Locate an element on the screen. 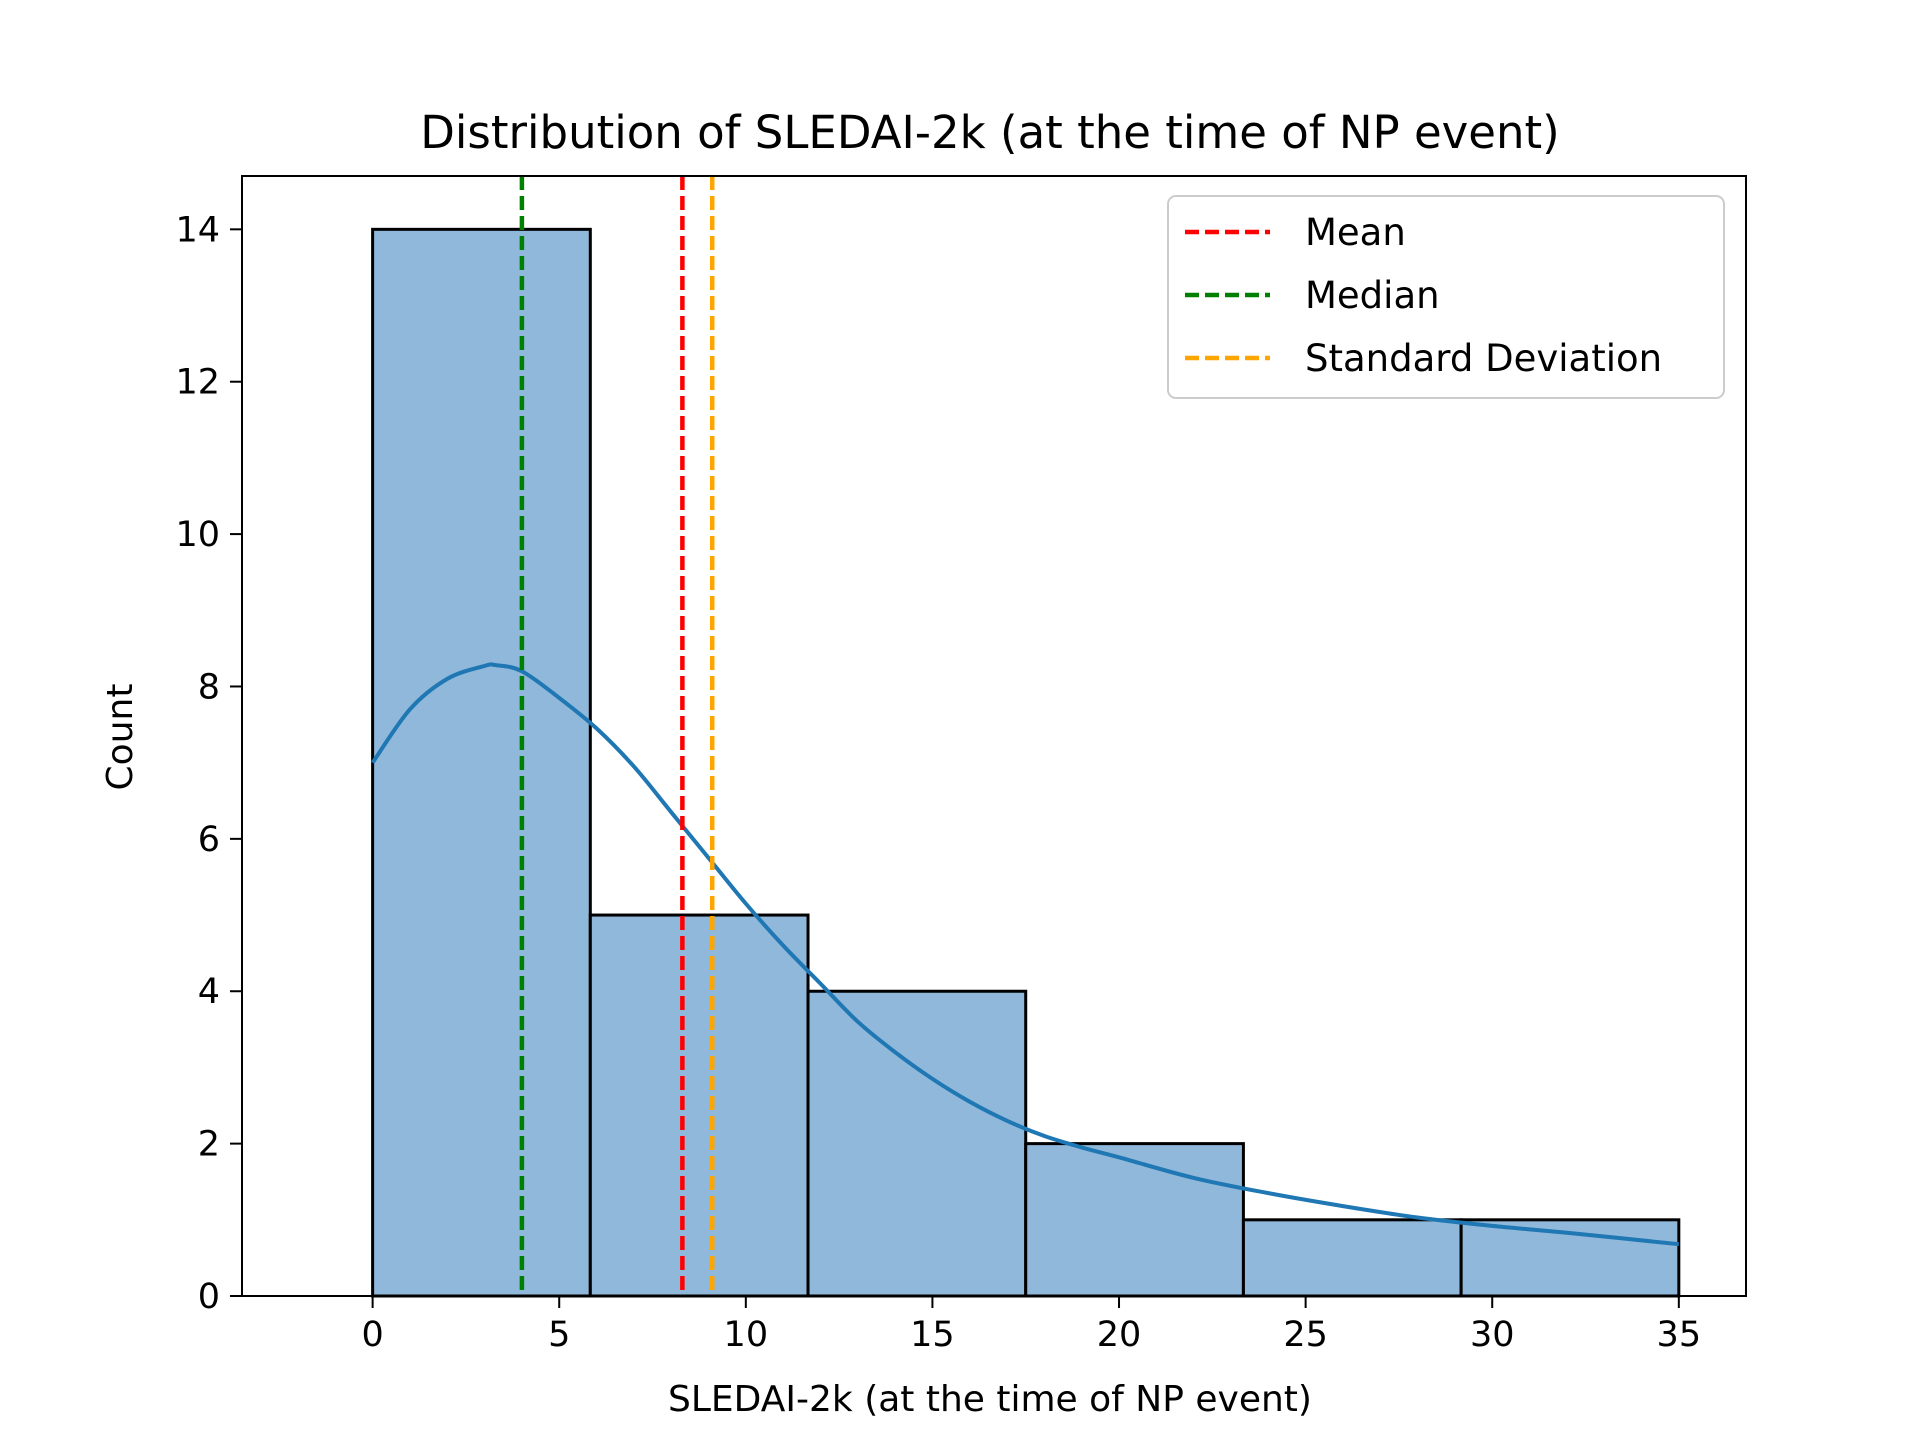 This screenshot has height=1444, width=1920. legend: Mean Median Standard Deviation is located at coordinates (1446, 297).